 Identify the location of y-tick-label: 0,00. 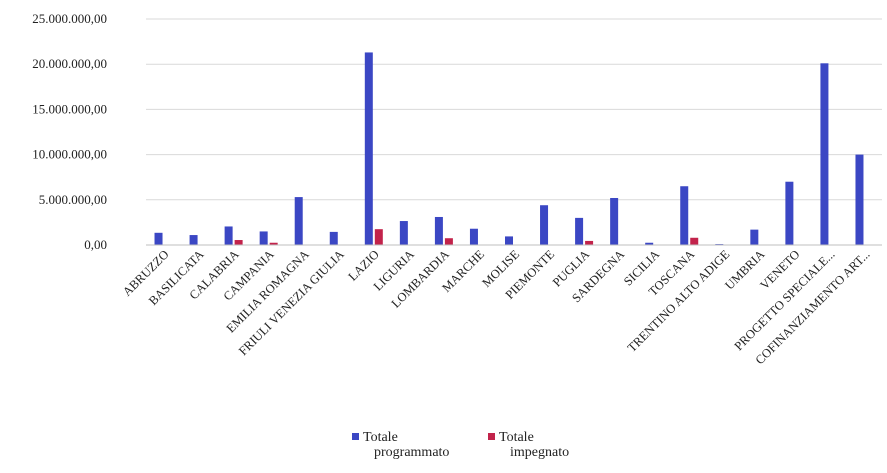
(95, 244).